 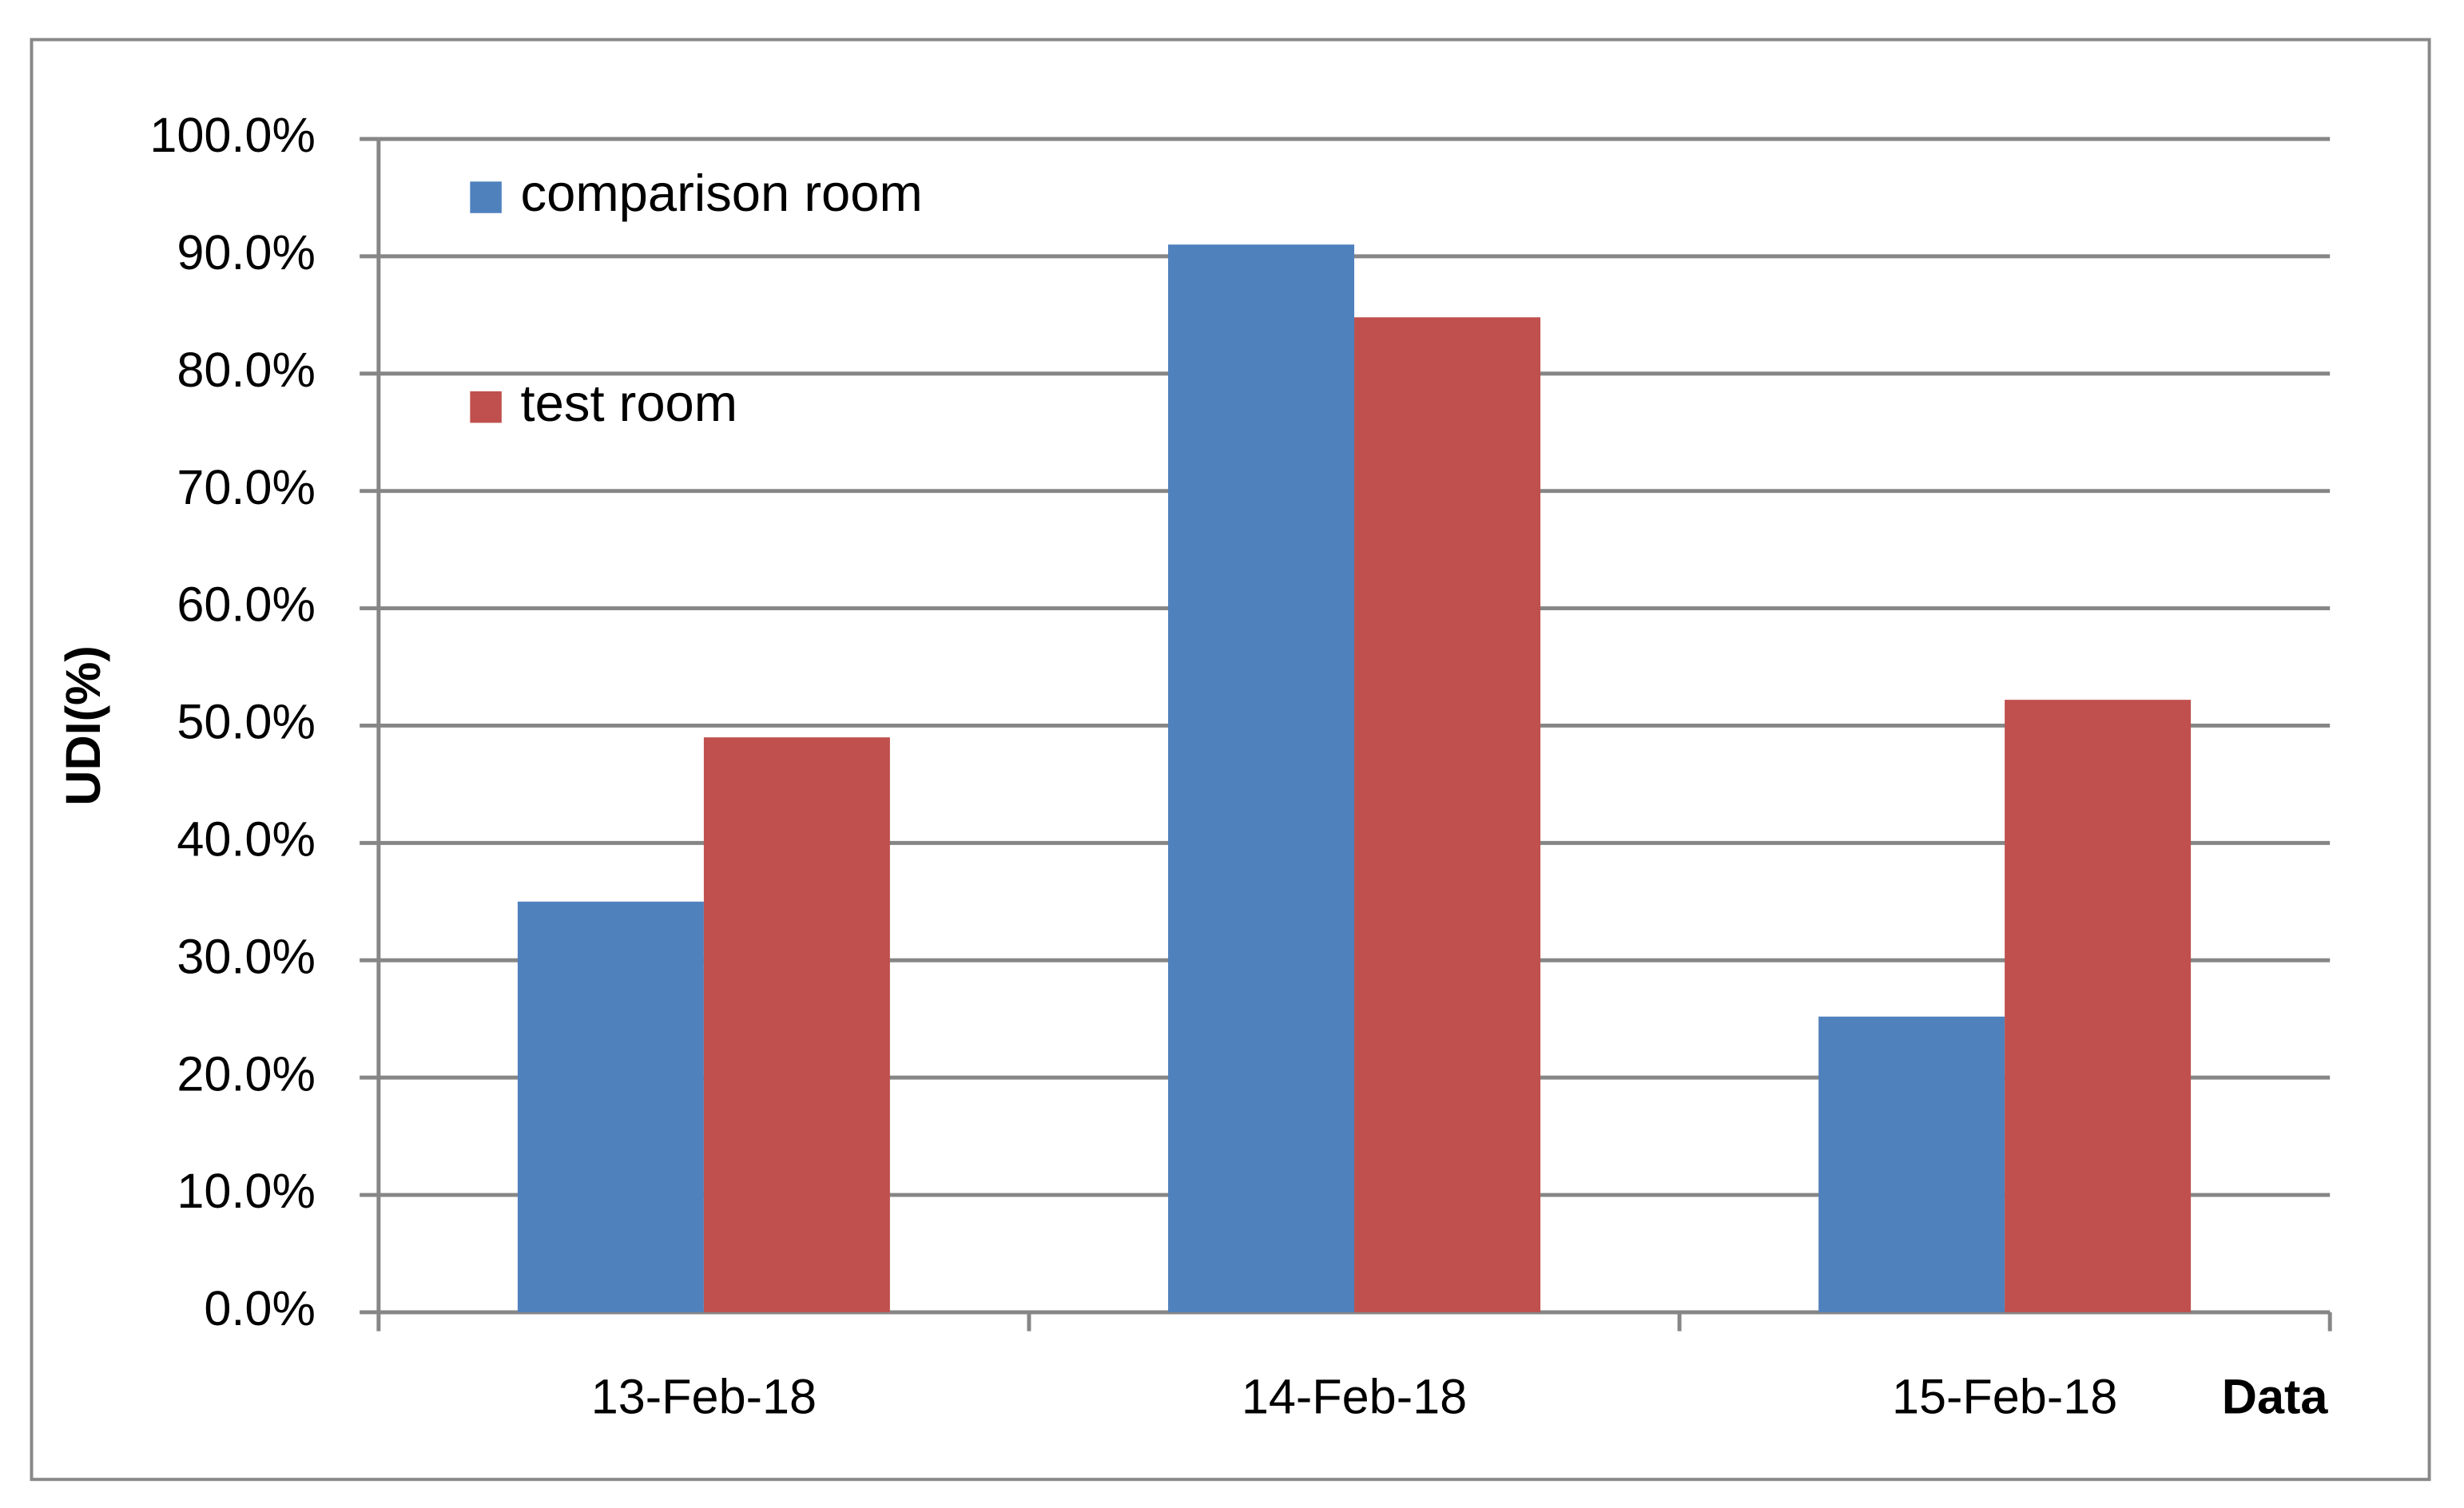 I want to click on y-tick-label: 50.0%, so click(x=246, y=722).